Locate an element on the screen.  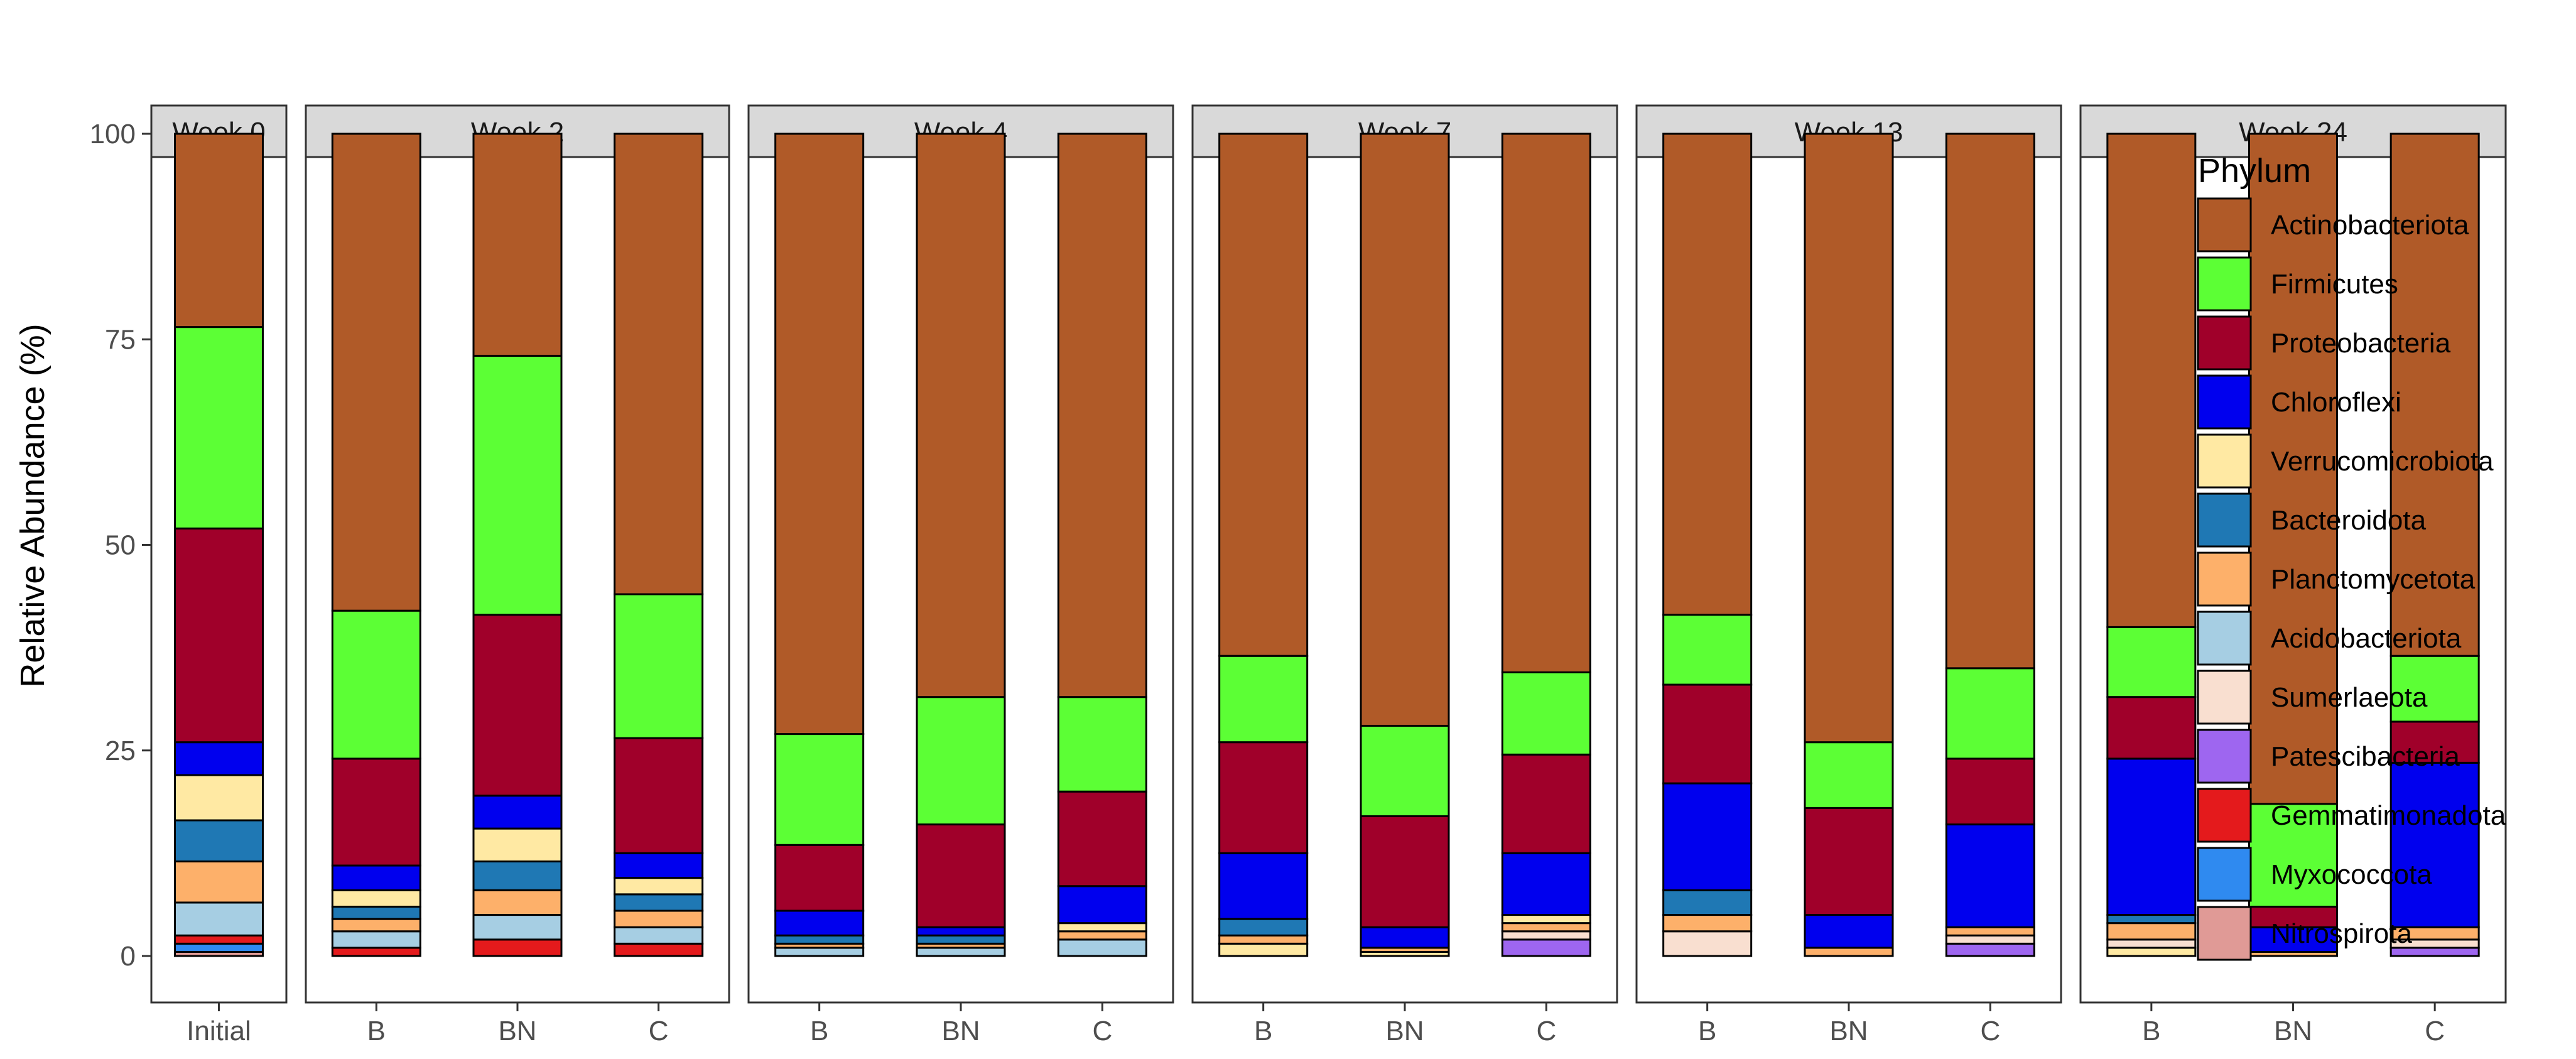
x-tick-label: Initial is located at coordinates (219, 1031).